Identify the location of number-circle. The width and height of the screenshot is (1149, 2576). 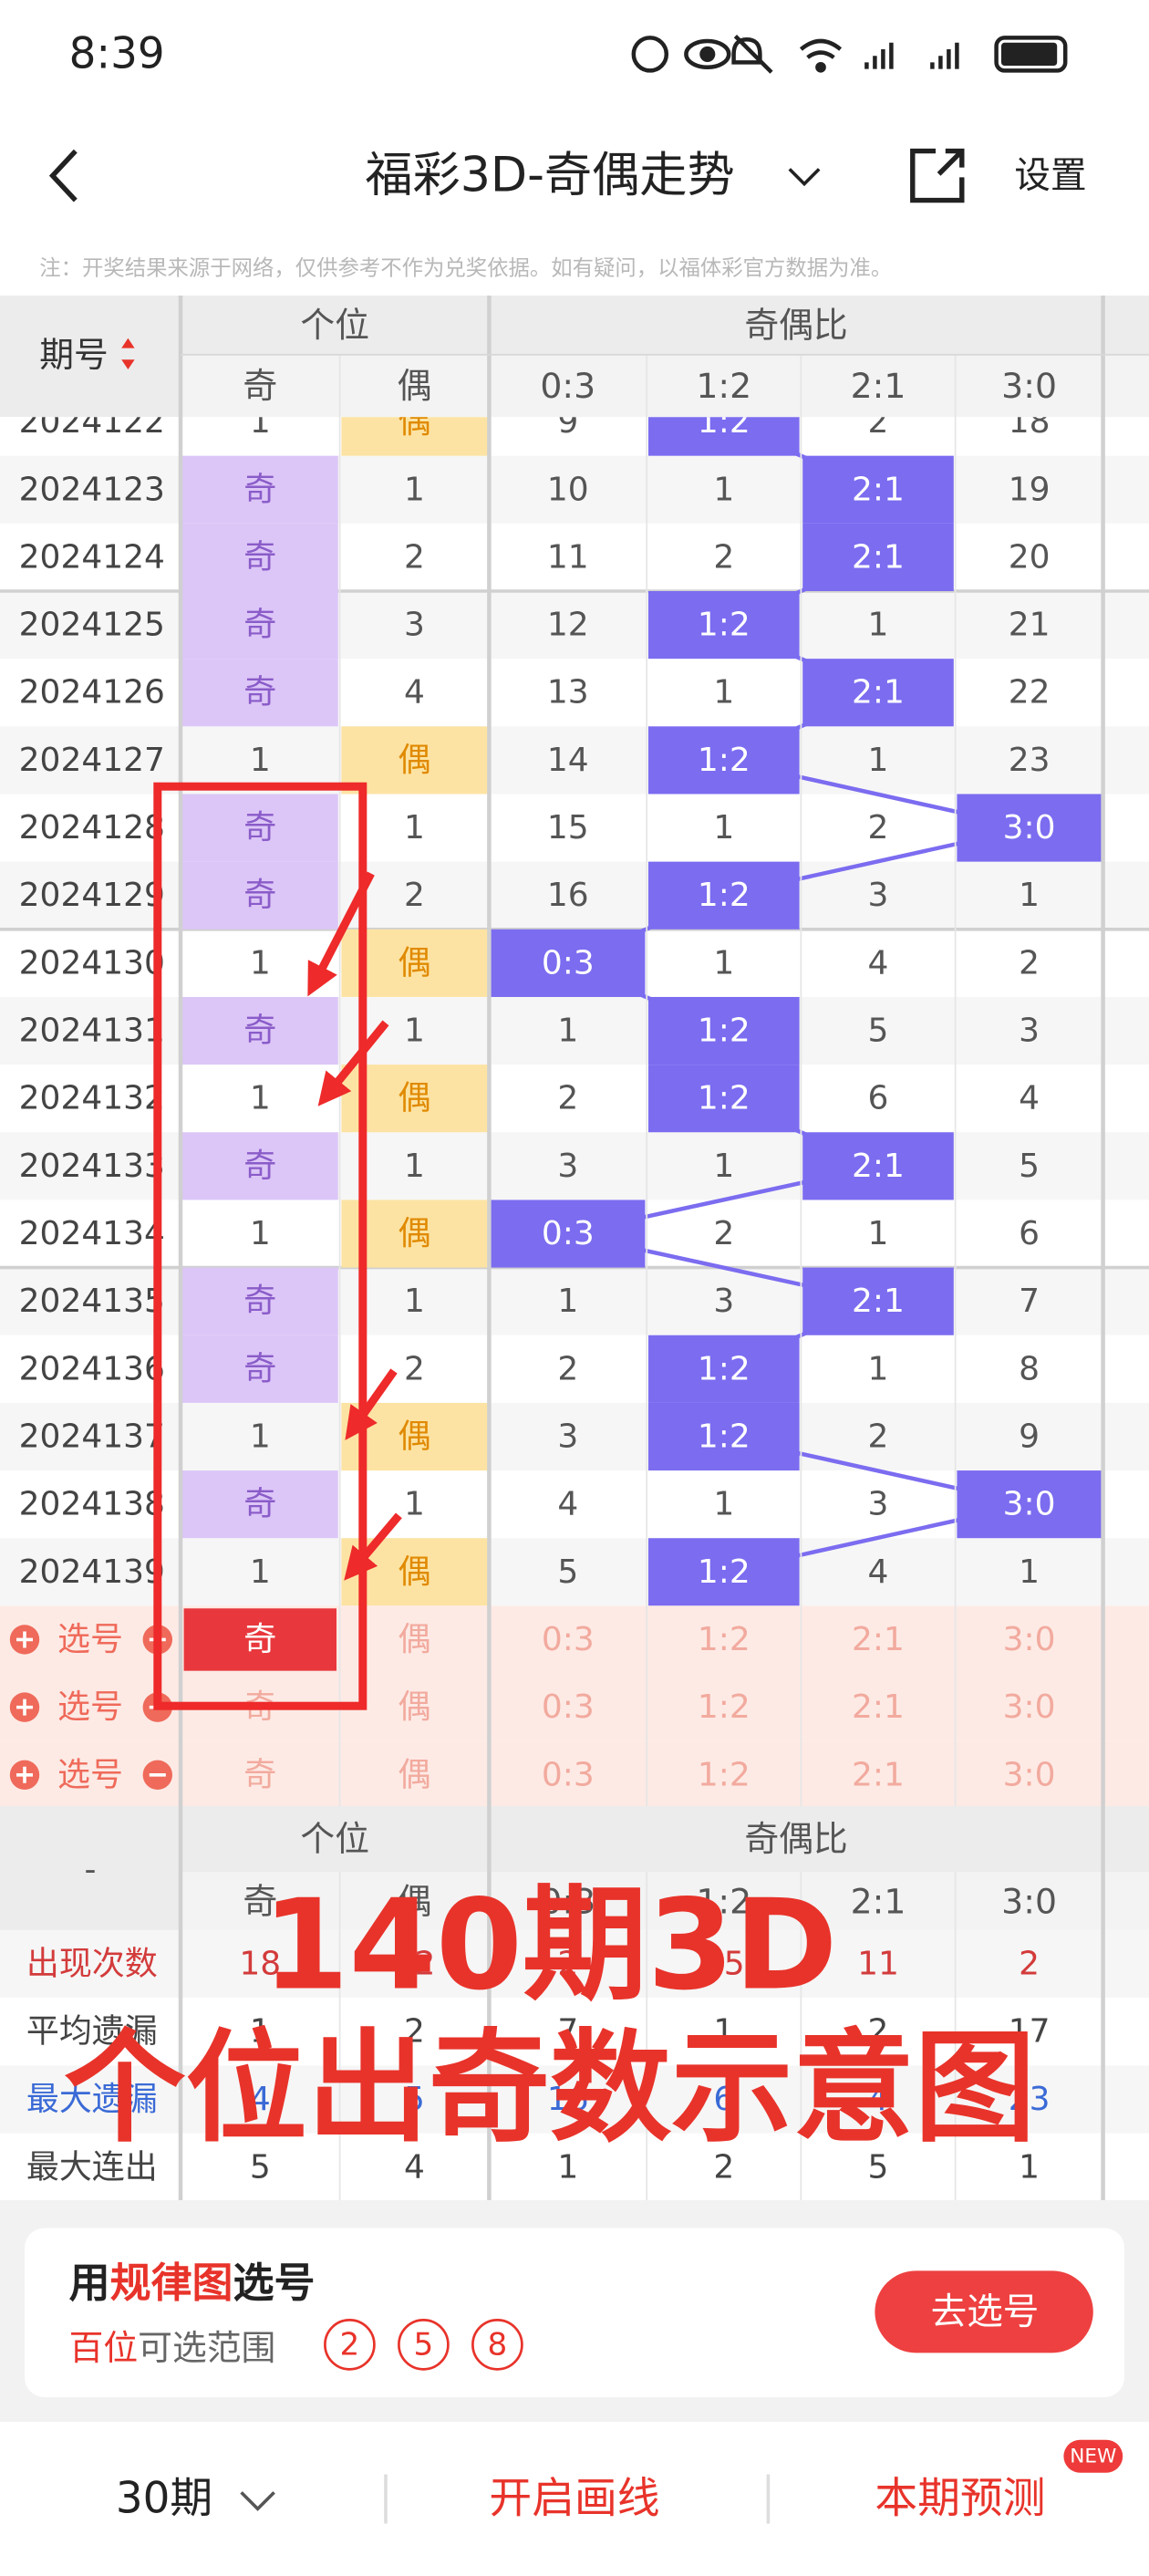
(350, 2345).